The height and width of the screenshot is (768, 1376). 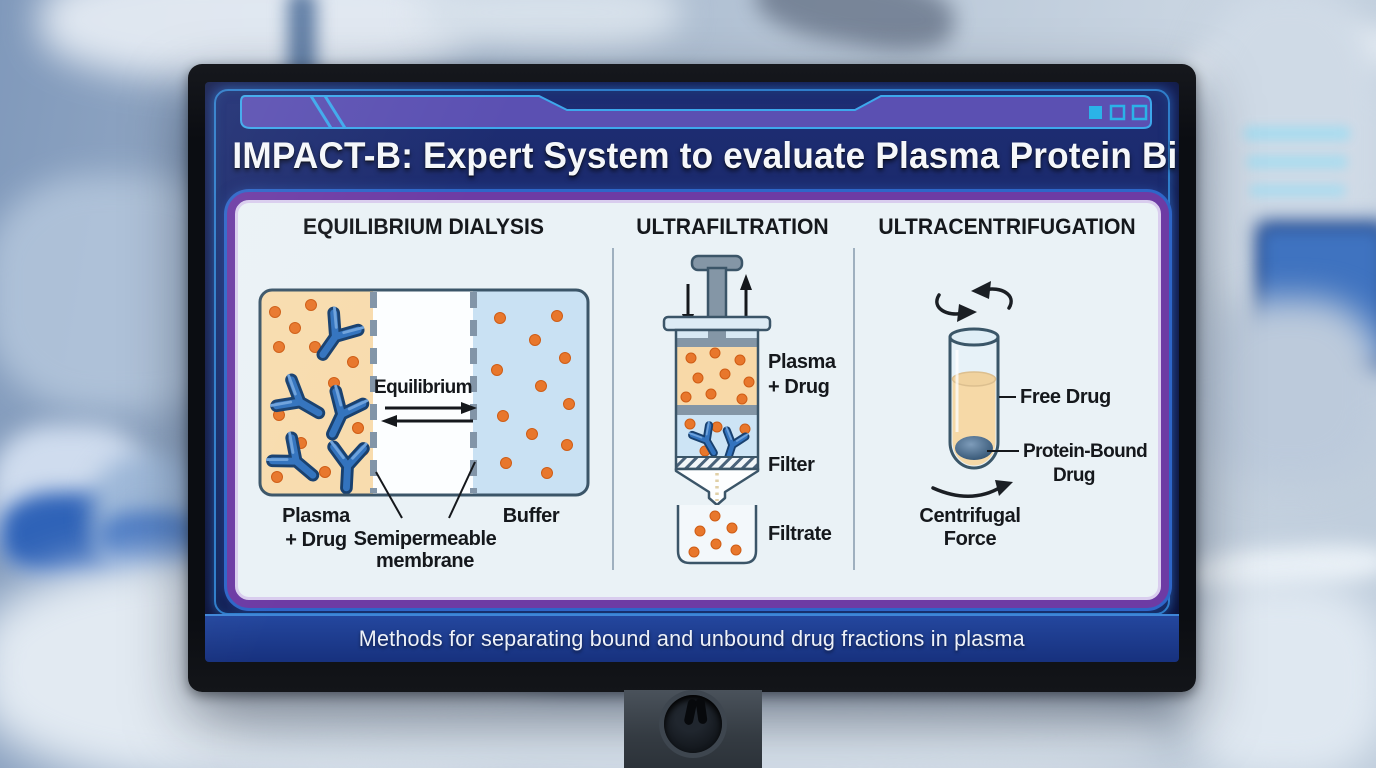 I want to click on equilibrium-label: Equilibrium, so click(x=423, y=387).